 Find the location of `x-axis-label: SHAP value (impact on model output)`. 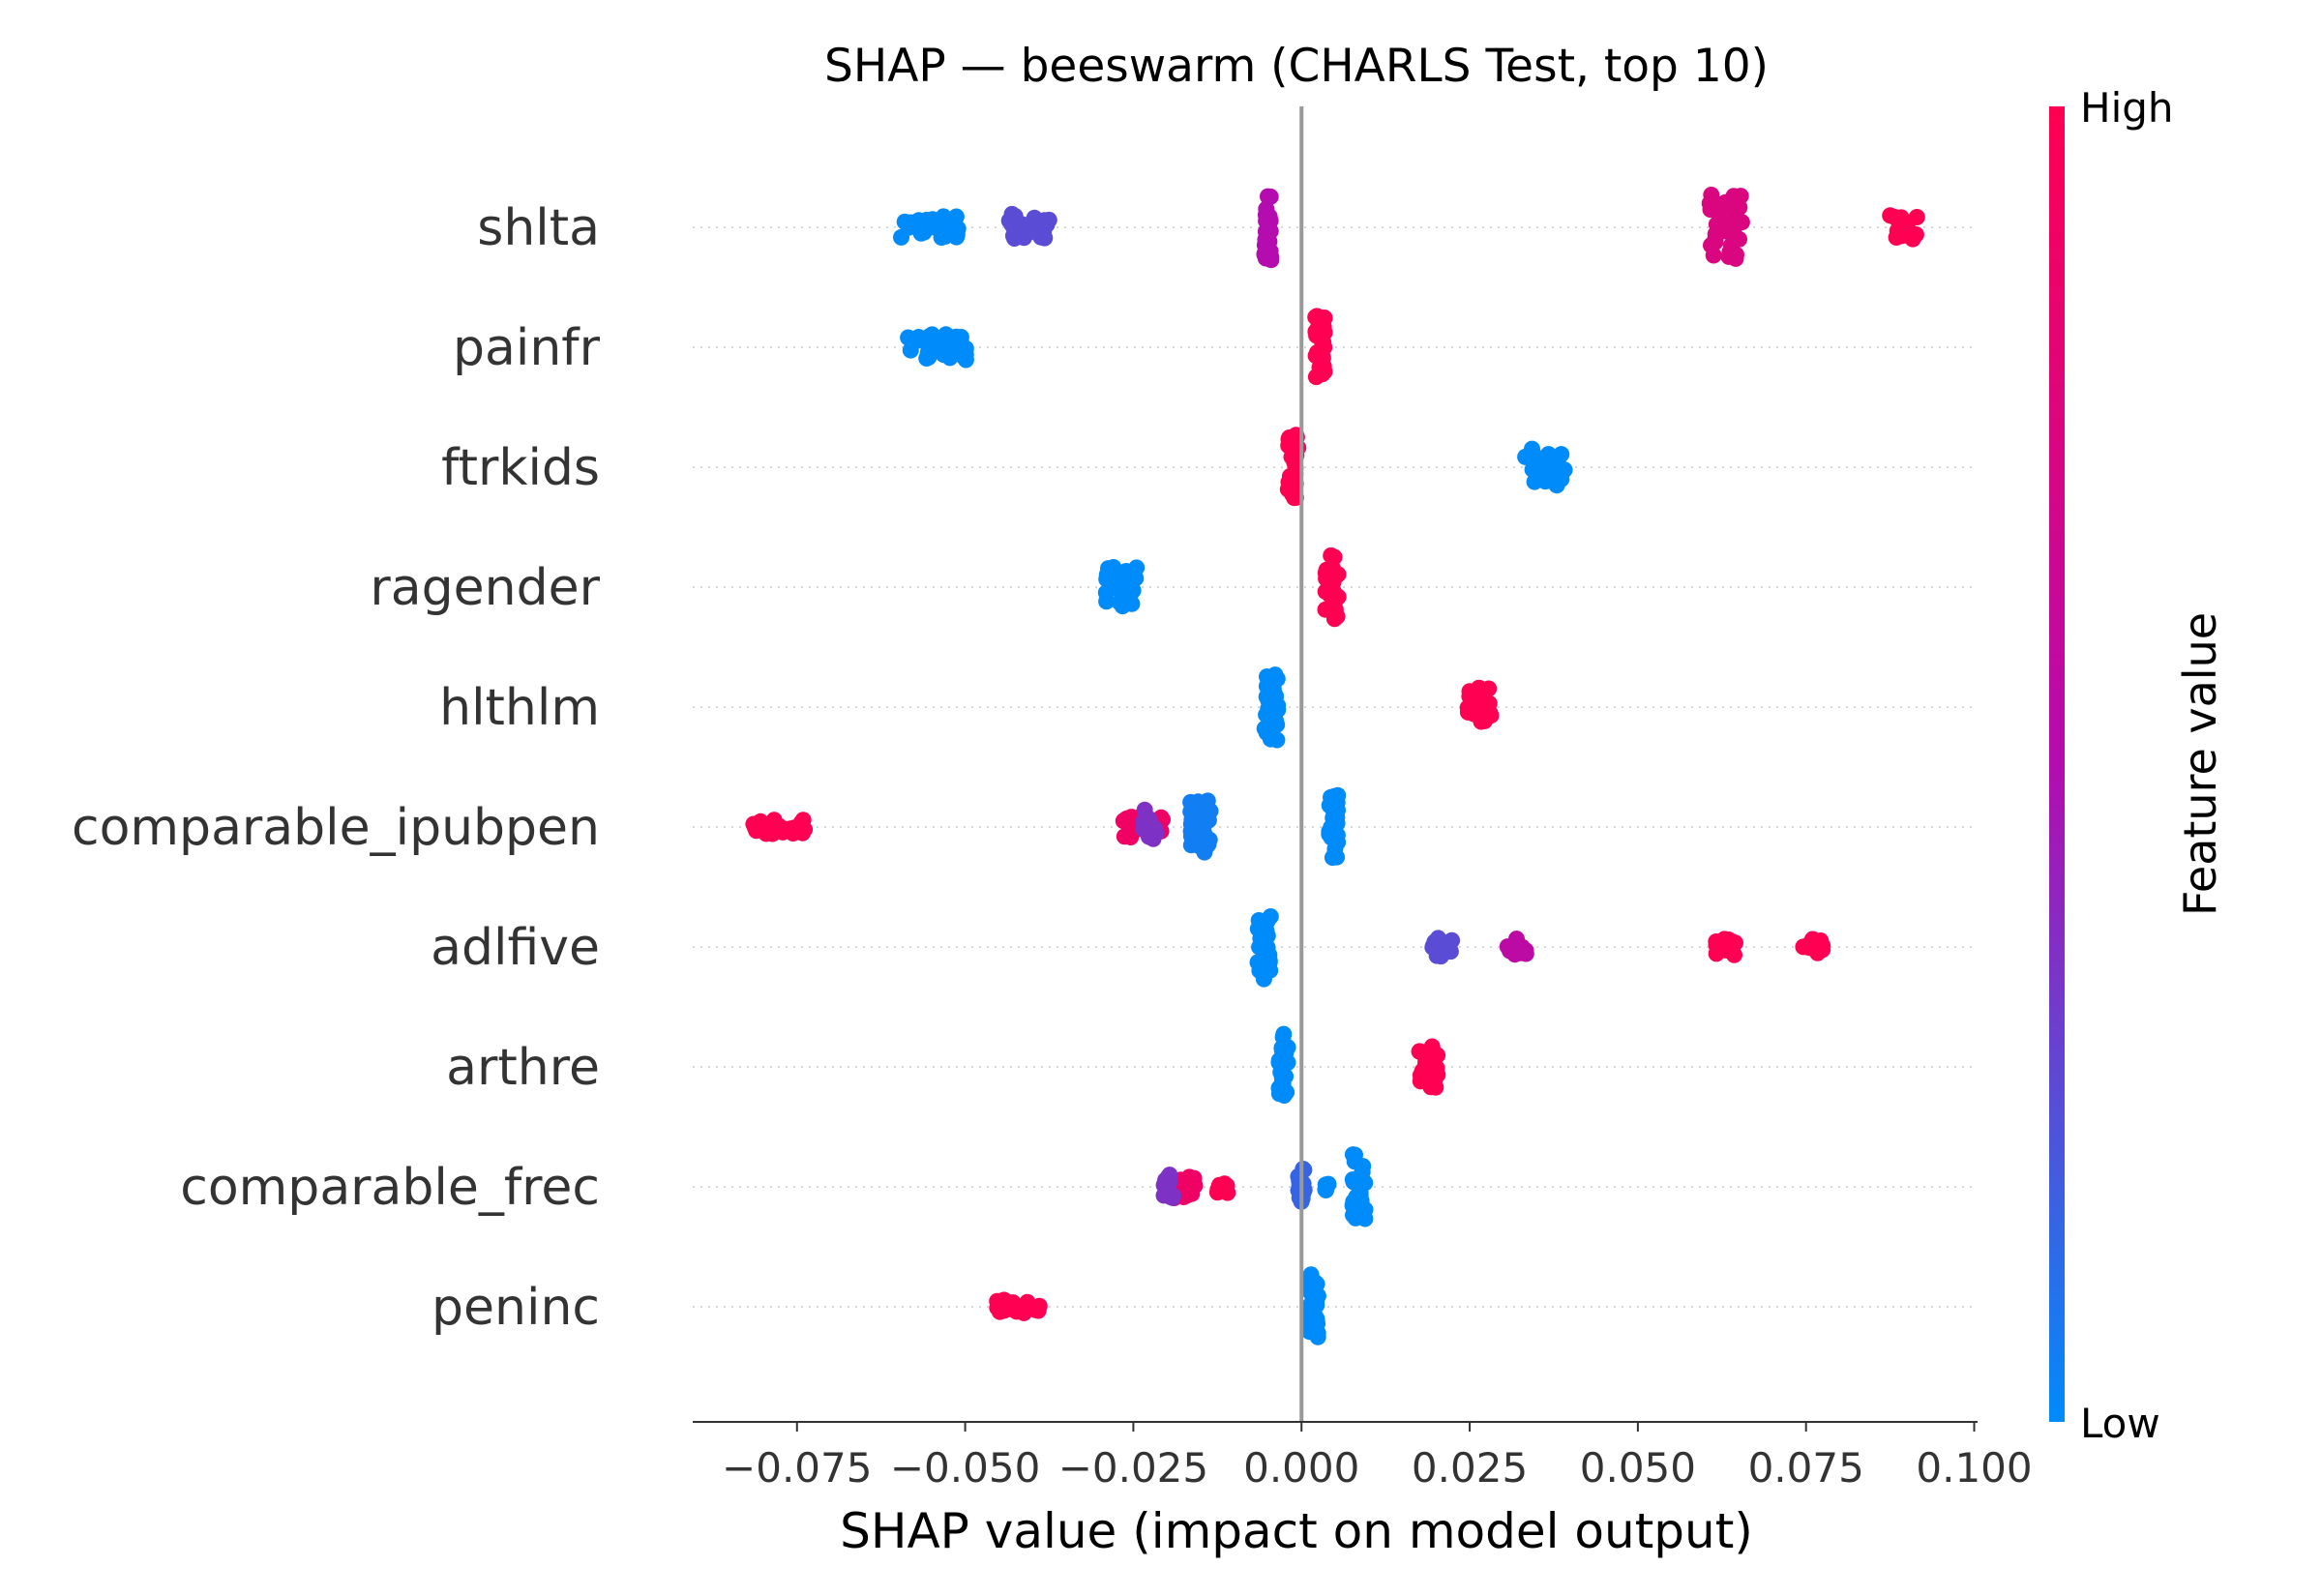

x-axis-label: SHAP value (impact on model output) is located at coordinates (1296, 1531).